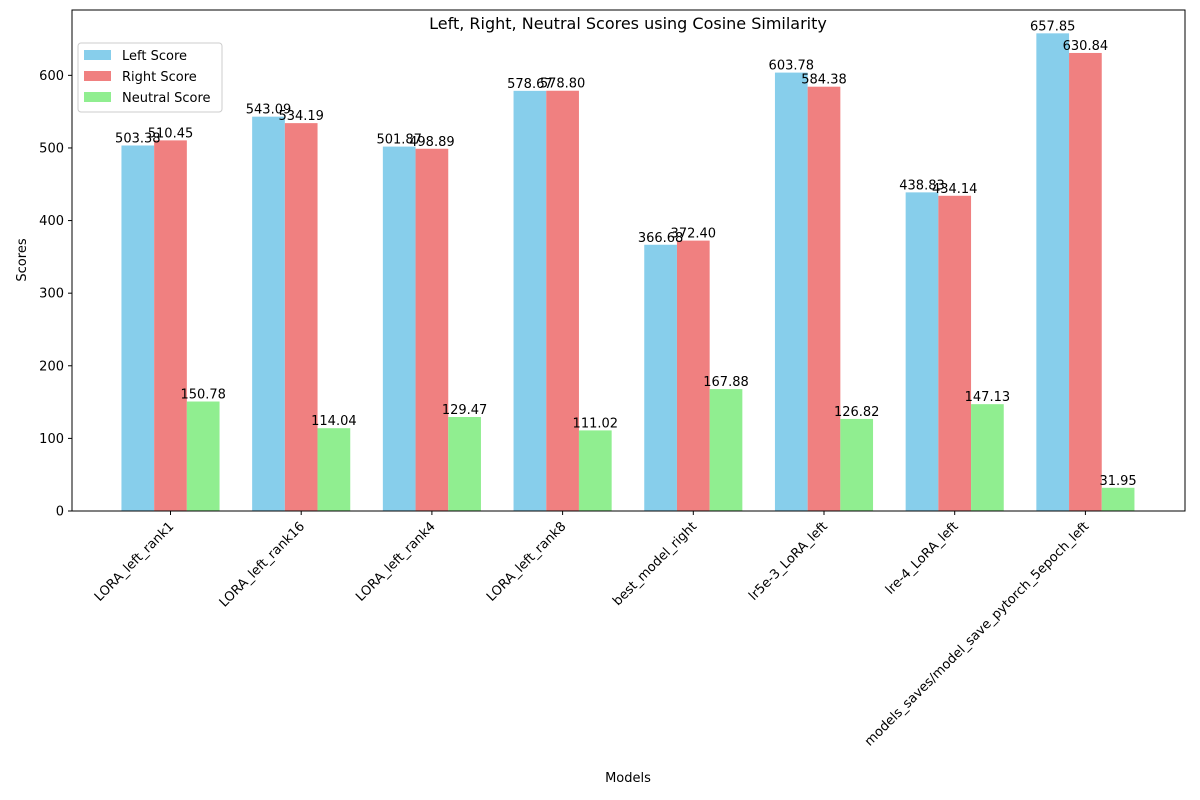  Describe the element at coordinates (269, 110) in the screenshot. I see `data-label-left-score-2: 543.09` at that location.